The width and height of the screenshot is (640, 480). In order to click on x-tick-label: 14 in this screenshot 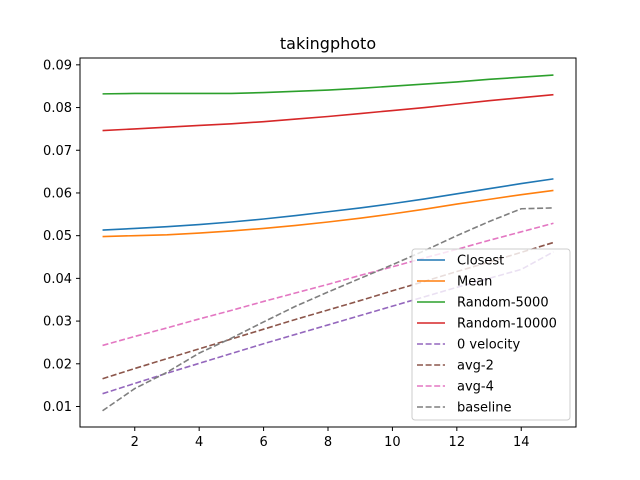, I will do `click(521, 442)`.